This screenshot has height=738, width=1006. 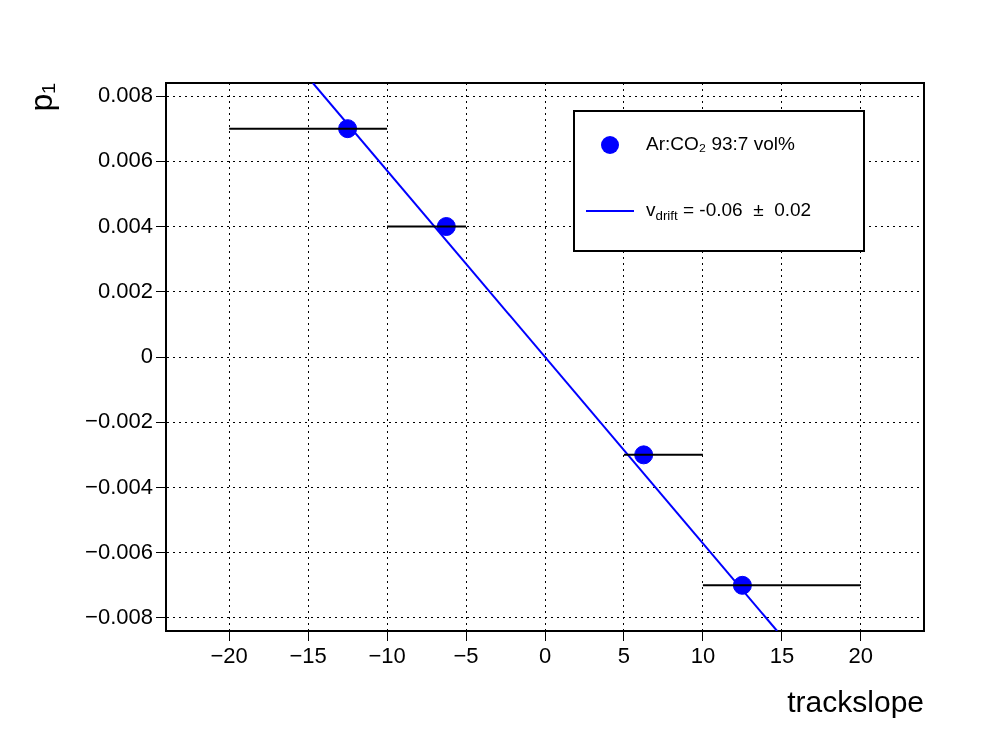 What do you see at coordinates (125, 160) in the screenshot?
I see `y-tick-label: 0.006` at bounding box center [125, 160].